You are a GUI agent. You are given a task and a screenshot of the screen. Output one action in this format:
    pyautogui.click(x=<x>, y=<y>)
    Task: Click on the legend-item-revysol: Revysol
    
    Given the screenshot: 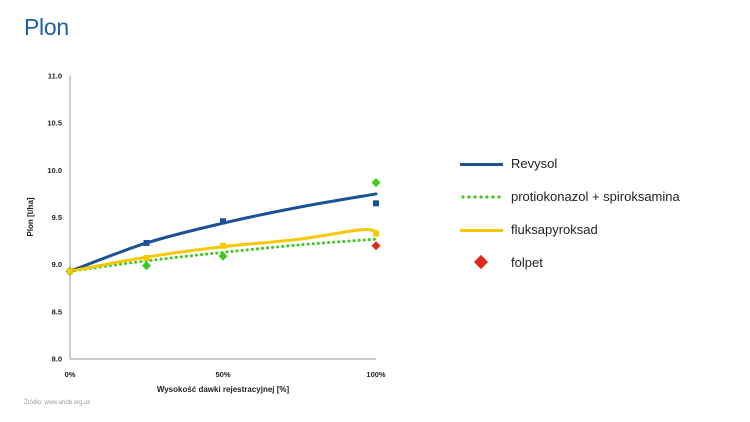 What is the action you would take?
    pyautogui.click(x=570, y=163)
    